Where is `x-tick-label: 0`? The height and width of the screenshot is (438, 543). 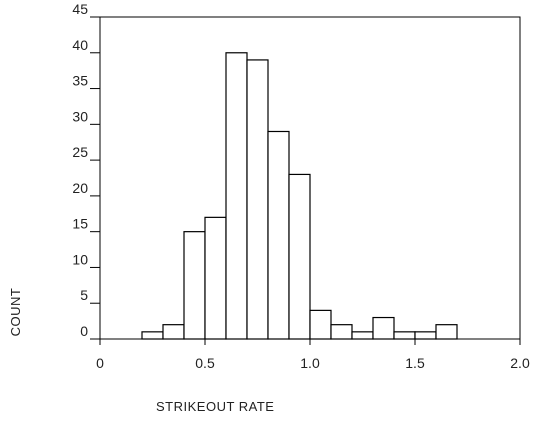
x-tick-label: 0 is located at coordinates (100, 363).